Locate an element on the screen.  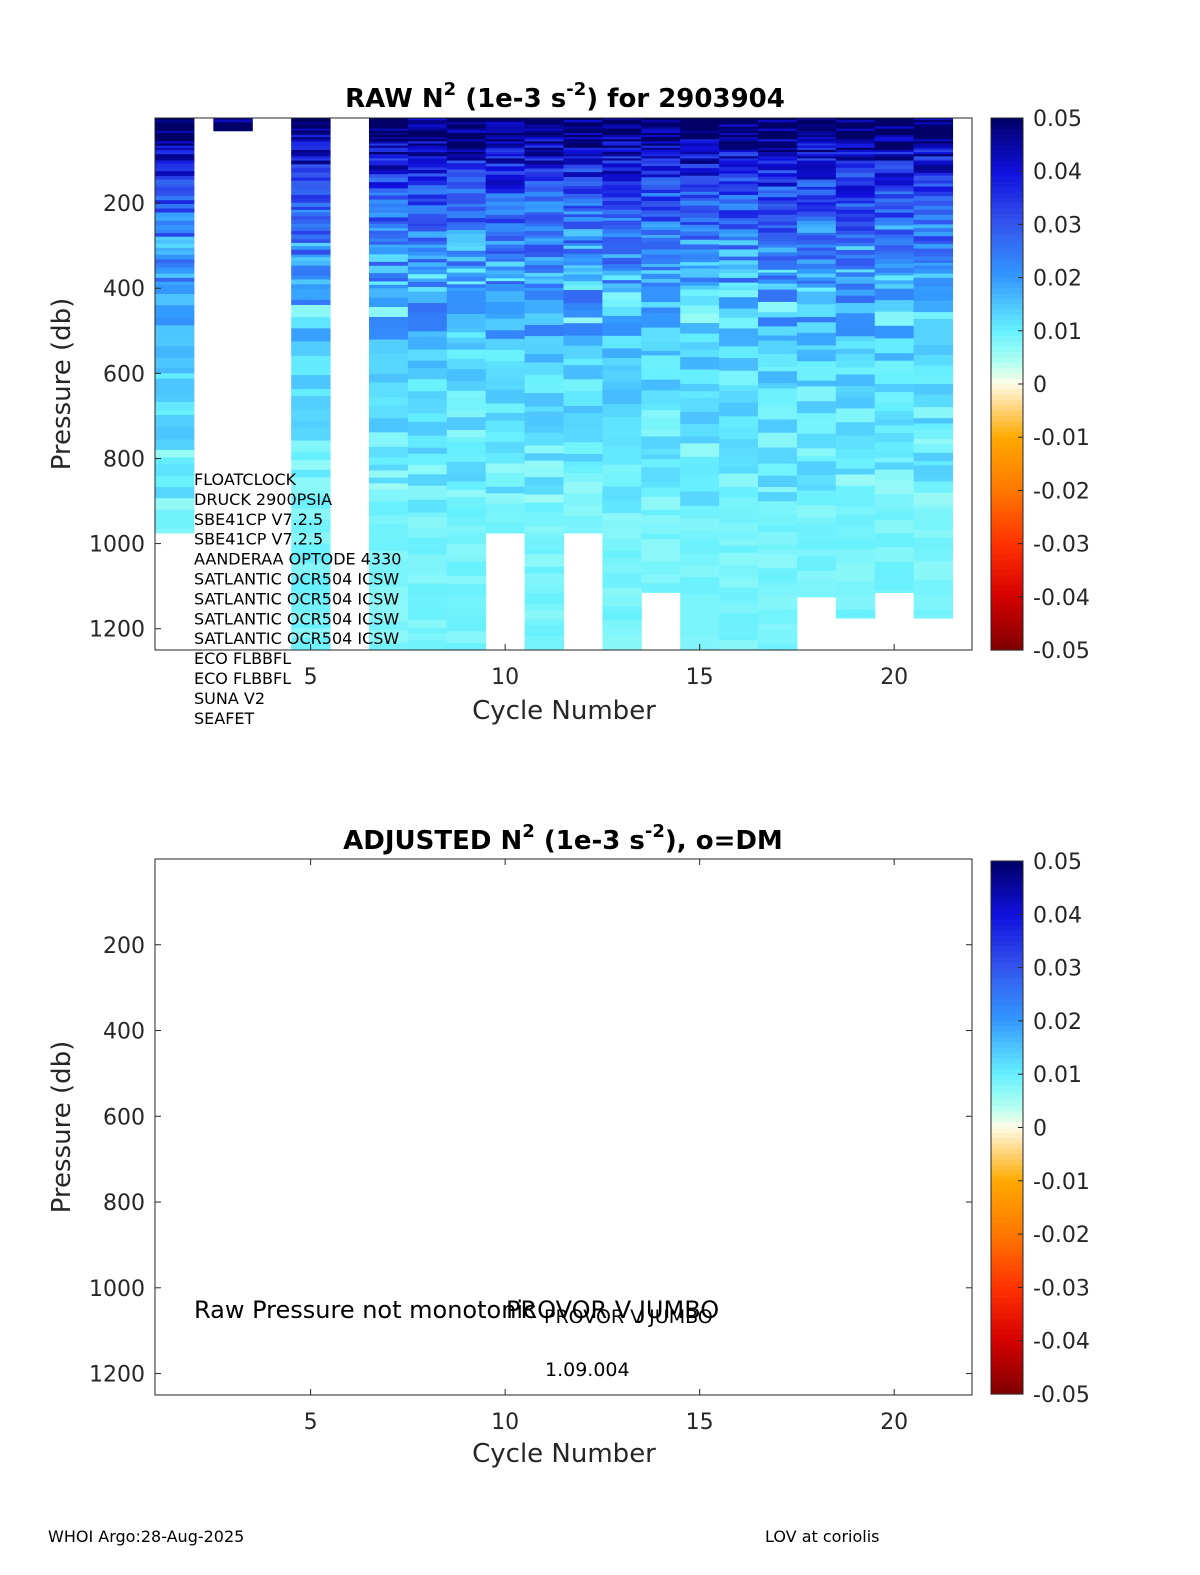
colorbar-tick-label: -0.01 is located at coordinates (1061, 1182).